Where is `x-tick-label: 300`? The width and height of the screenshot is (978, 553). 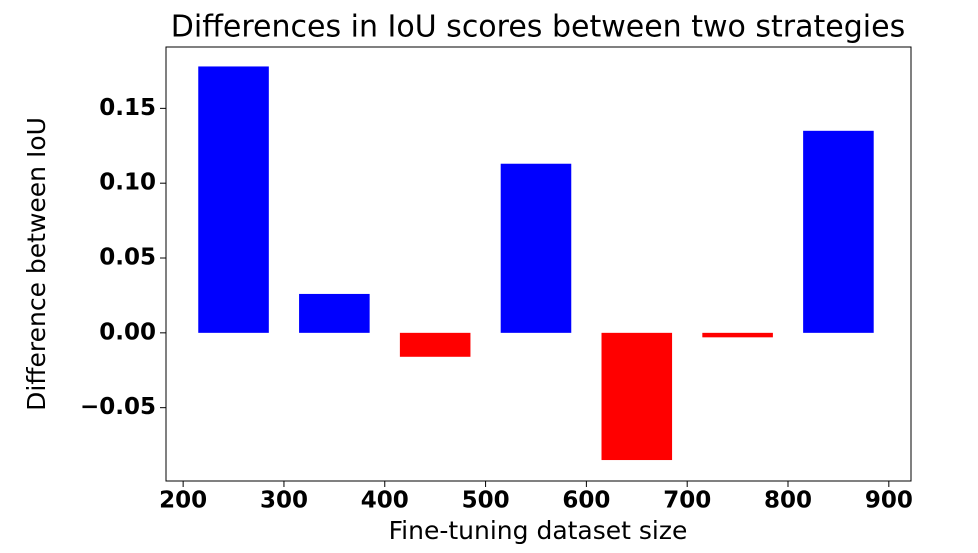 x-tick-label: 300 is located at coordinates (284, 501).